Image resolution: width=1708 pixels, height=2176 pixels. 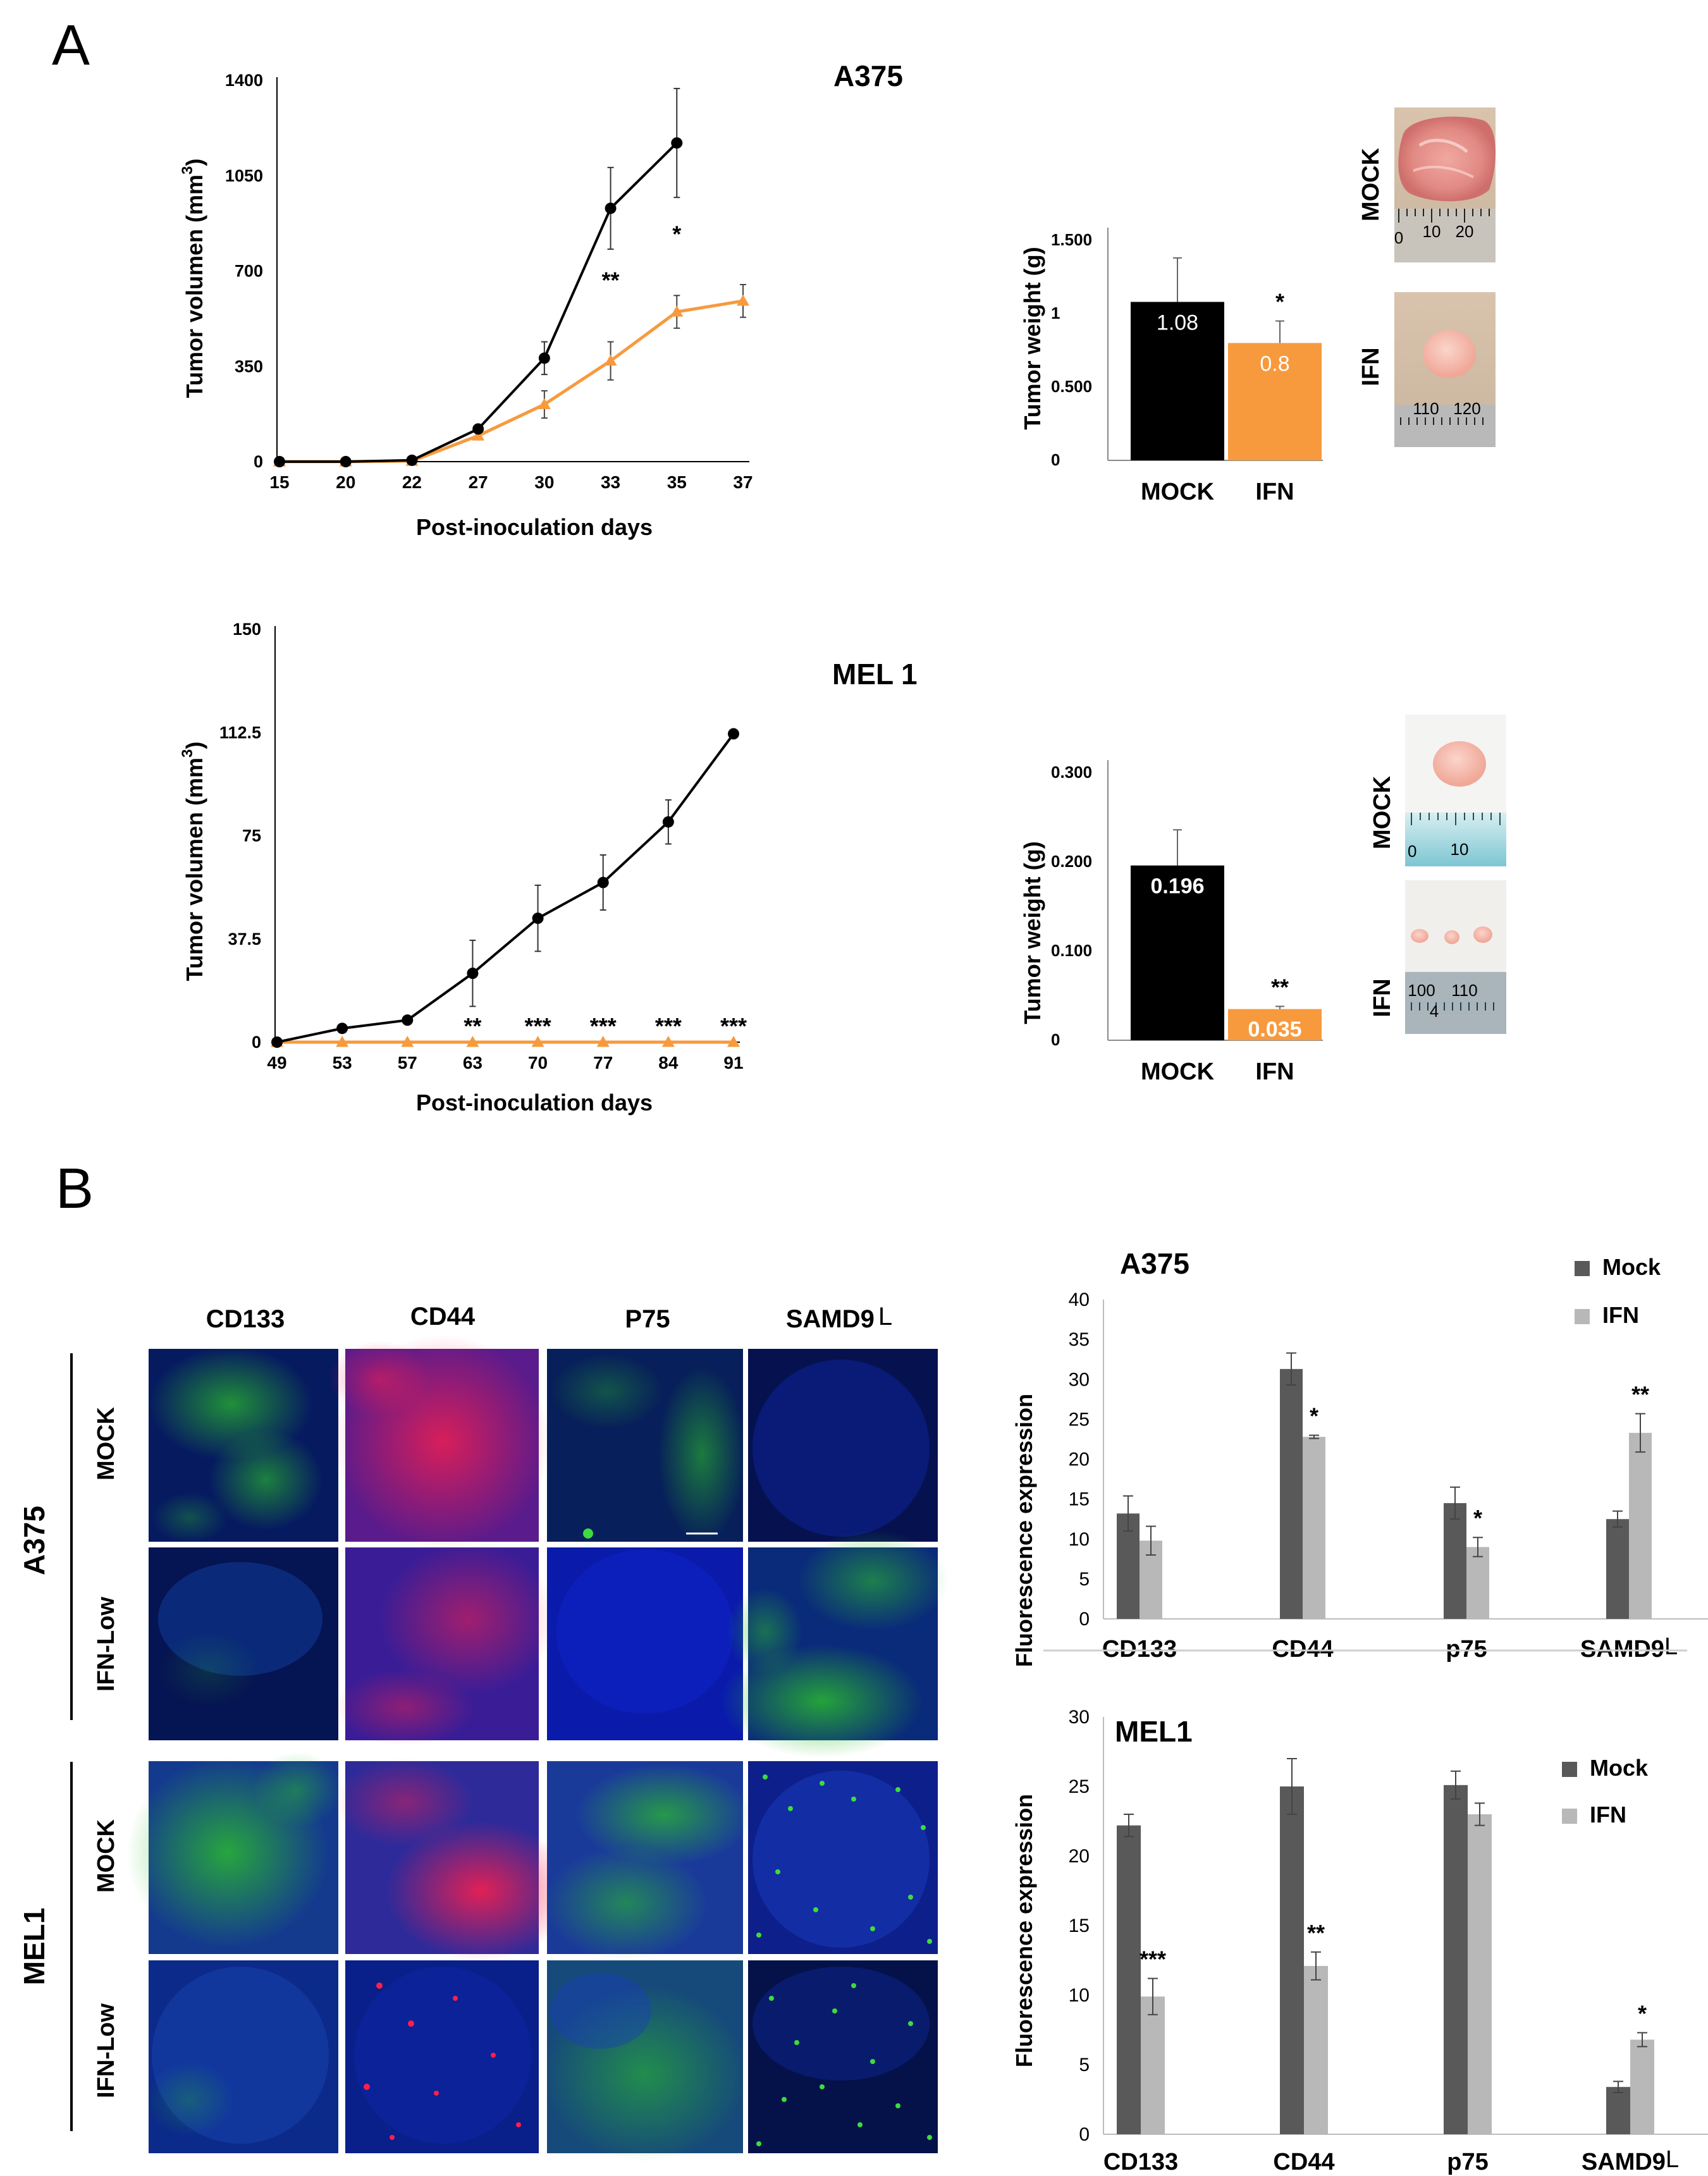 What do you see at coordinates (106, 1443) in the screenshot?
I see `row-label-a375-mock: MOCK` at bounding box center [106, 1443].